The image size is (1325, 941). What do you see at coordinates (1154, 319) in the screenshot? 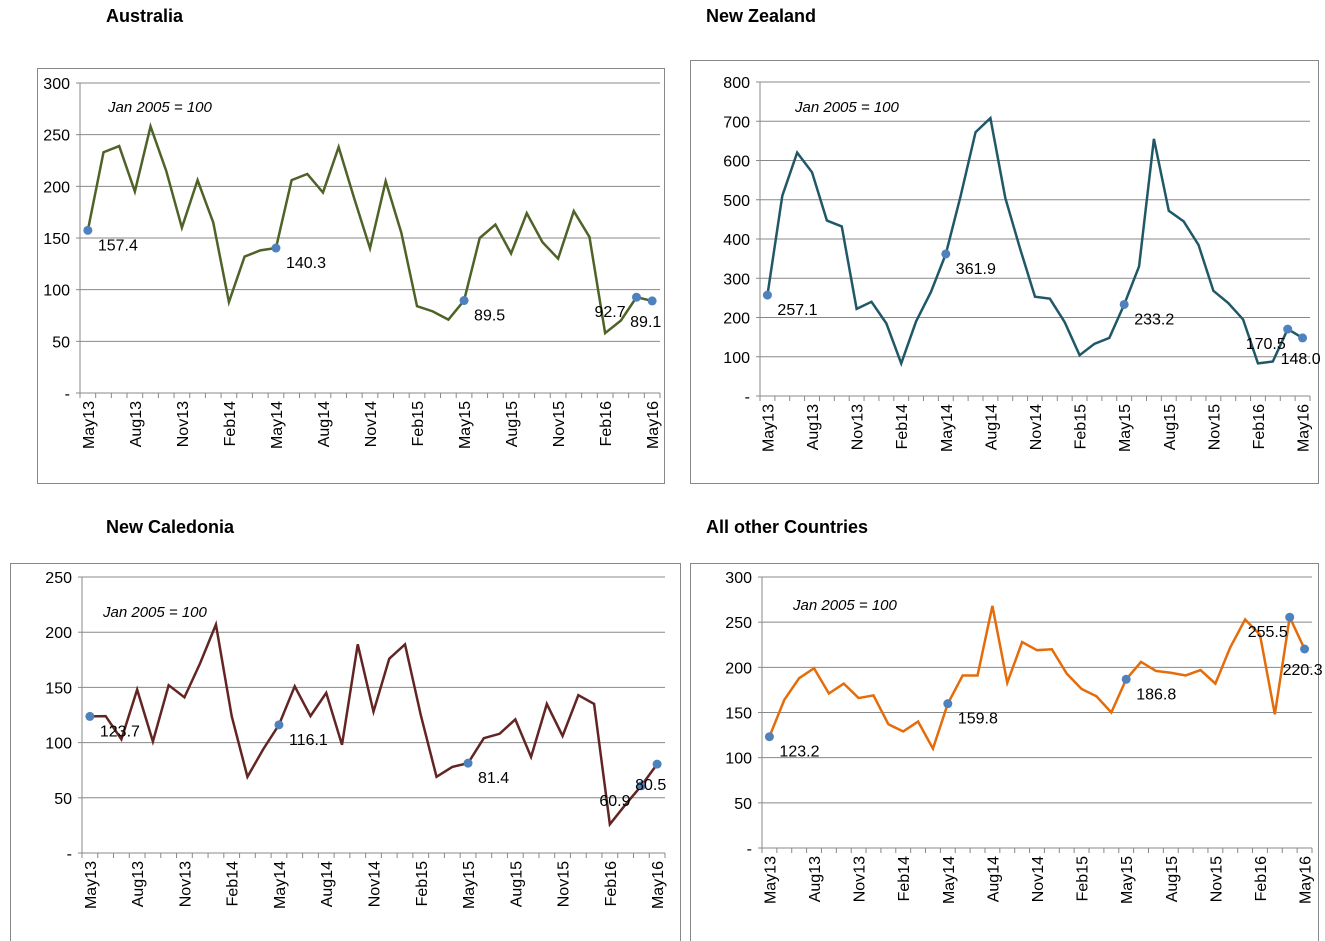
I see `data-label: 233.2` at bounding box center [1154, 319].